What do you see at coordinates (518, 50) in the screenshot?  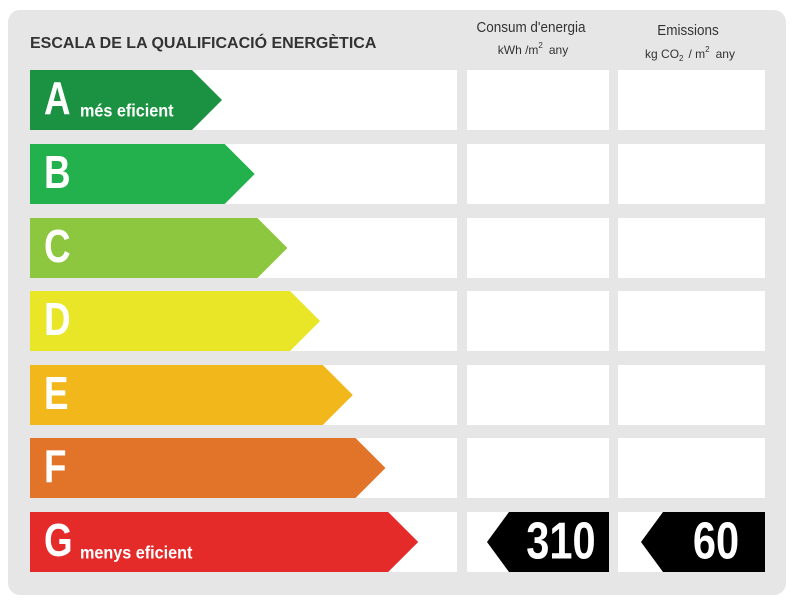 I see `unit-part: kWh /m` at bounding box center [518, 50].